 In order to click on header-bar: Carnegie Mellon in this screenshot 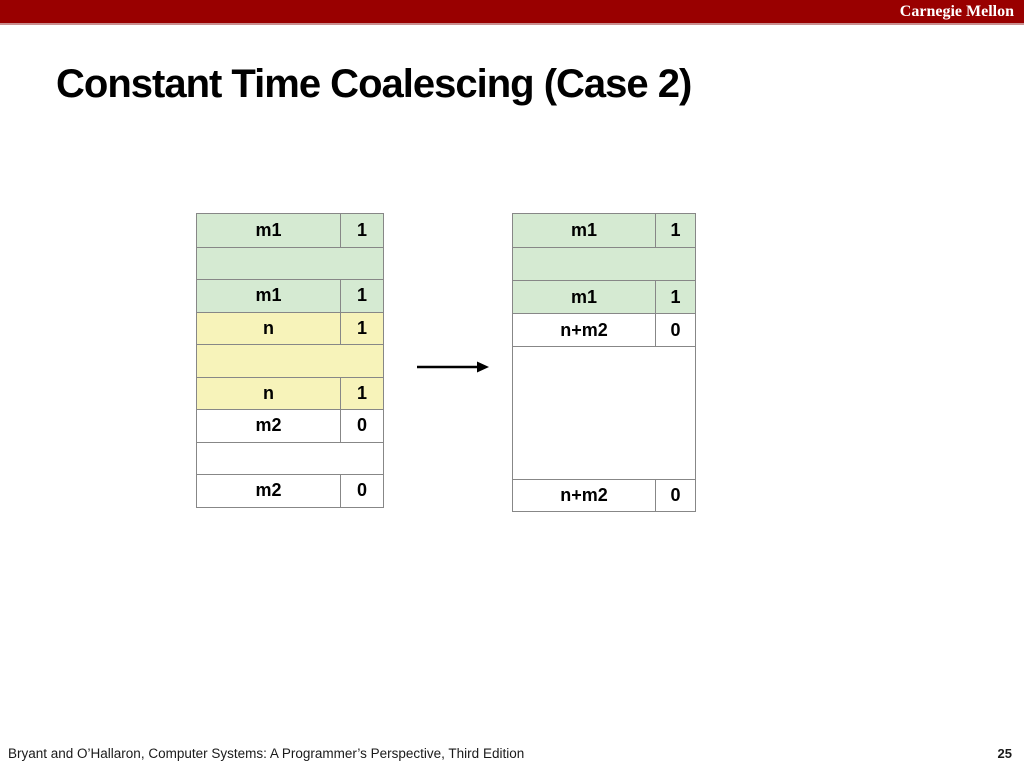, I will do `click(512, 12)`.